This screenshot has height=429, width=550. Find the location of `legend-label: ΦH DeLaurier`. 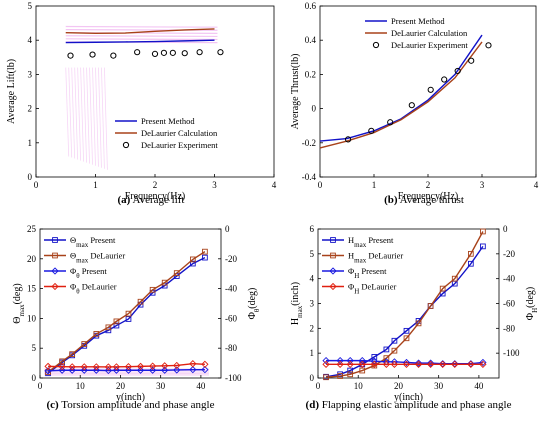

legend-label: ΦH DeLaurier is located at coordinates (372, 289).